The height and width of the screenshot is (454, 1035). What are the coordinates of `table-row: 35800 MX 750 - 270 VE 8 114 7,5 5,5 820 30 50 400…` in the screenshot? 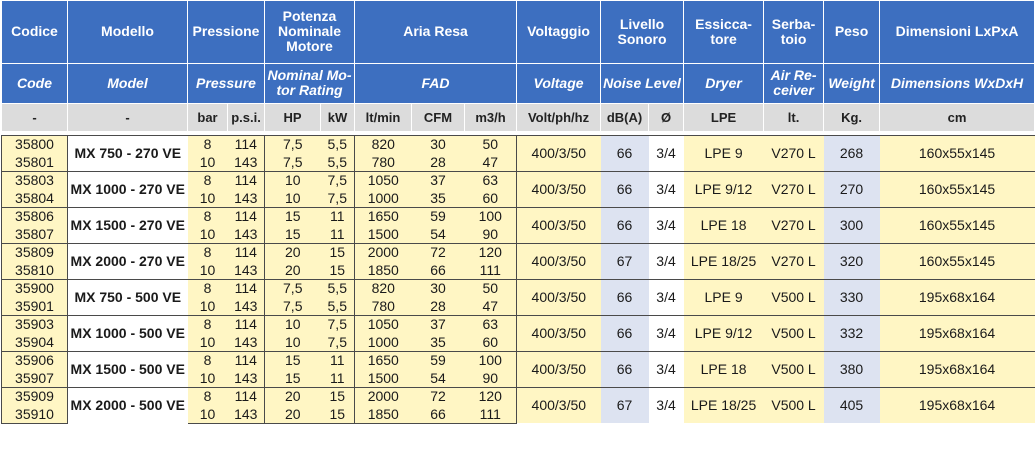 It's located at (518, 152).